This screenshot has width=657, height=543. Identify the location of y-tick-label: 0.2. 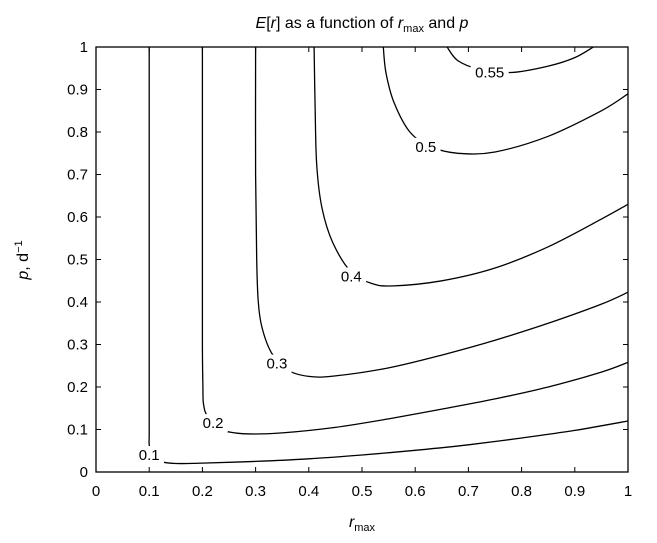
(77, 387).